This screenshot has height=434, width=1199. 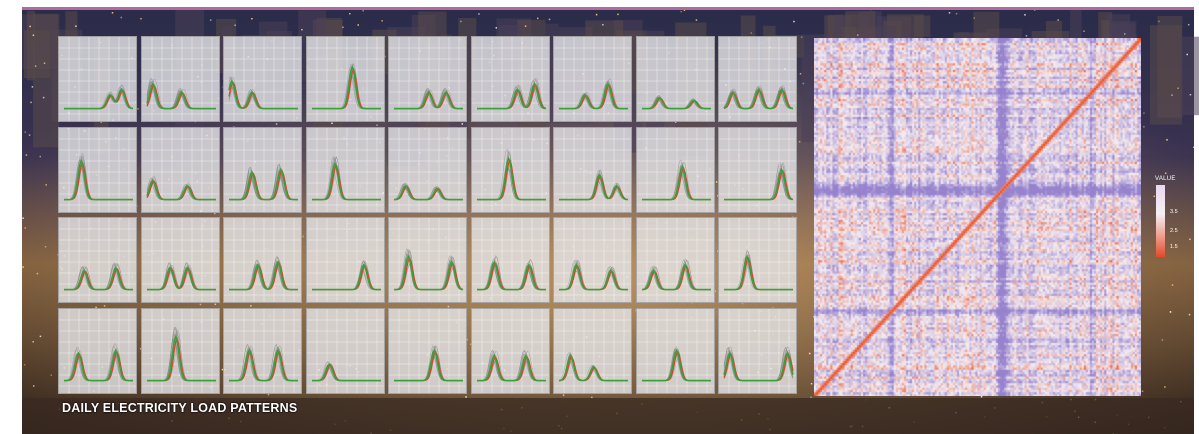 What do you see at coordinates (608, 8) in the screenshot?
I see `top-border-line` at bounding box center [608, 8].